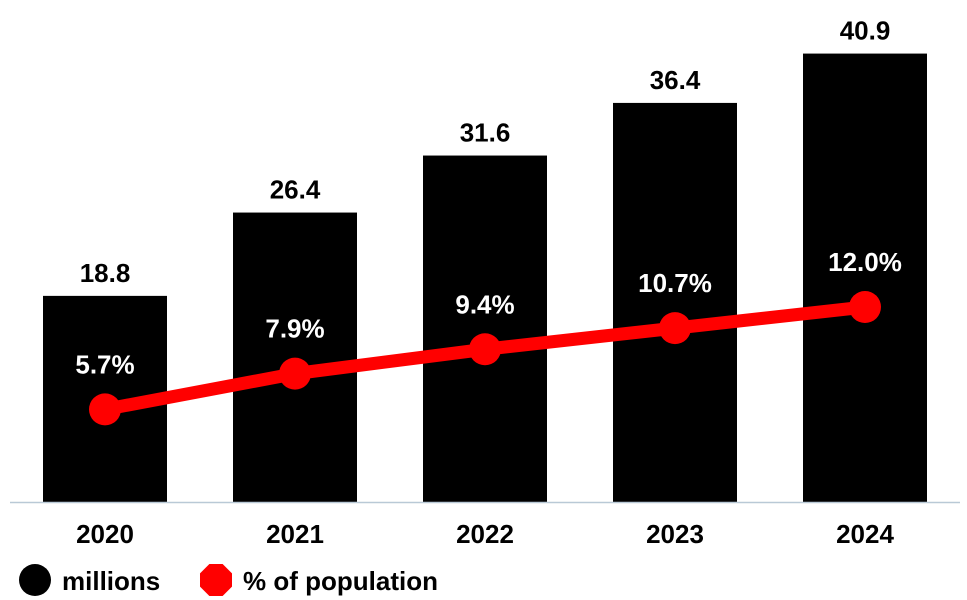  I want to click on legend-population-marker, so click(216, 580).